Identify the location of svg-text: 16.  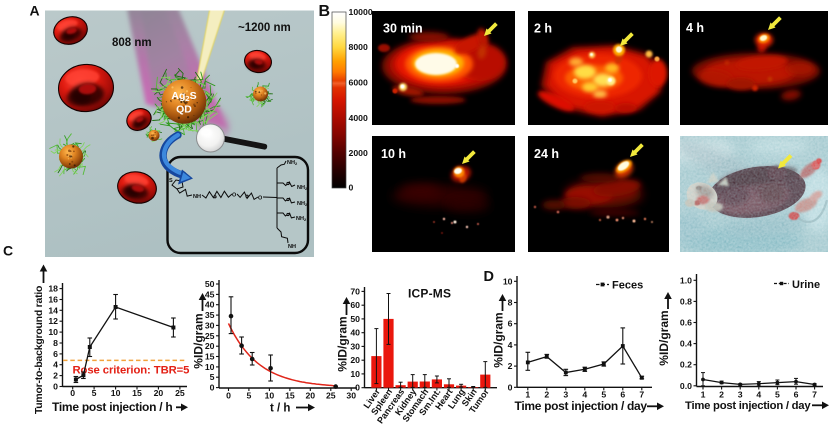
(53, 300).